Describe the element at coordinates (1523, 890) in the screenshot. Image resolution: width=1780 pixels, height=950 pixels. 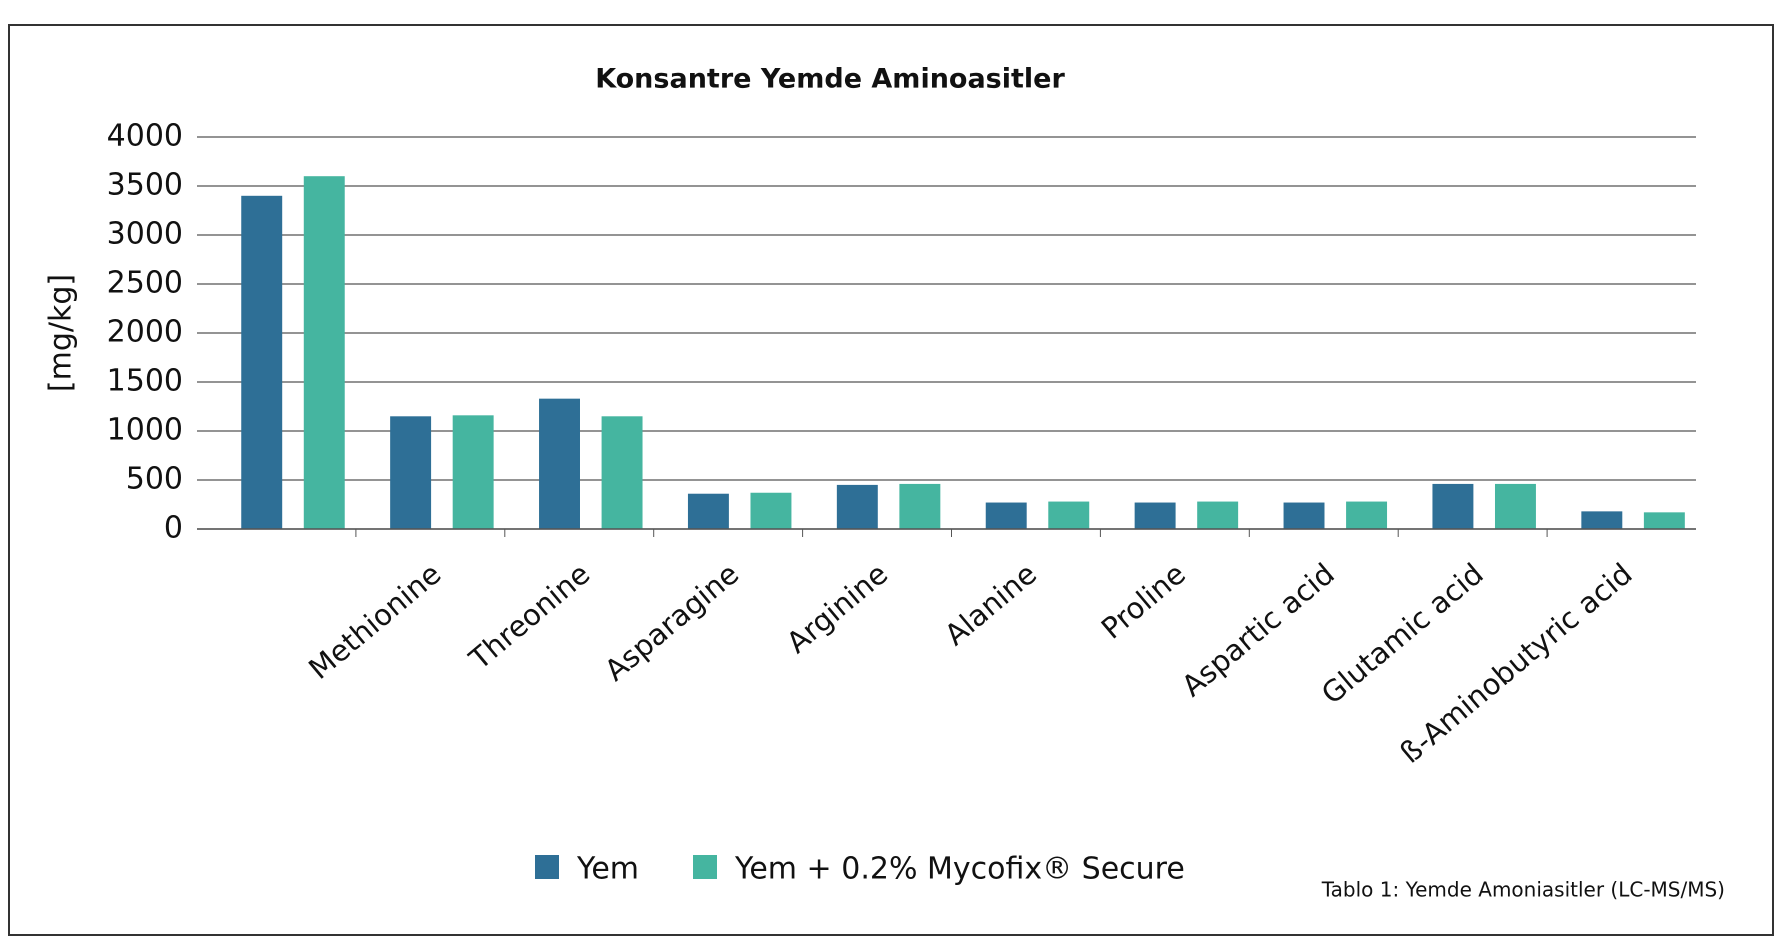
I see `caption: Tablo 1: Yemde Amoniasitler (LC-MS/MS)` at that location.